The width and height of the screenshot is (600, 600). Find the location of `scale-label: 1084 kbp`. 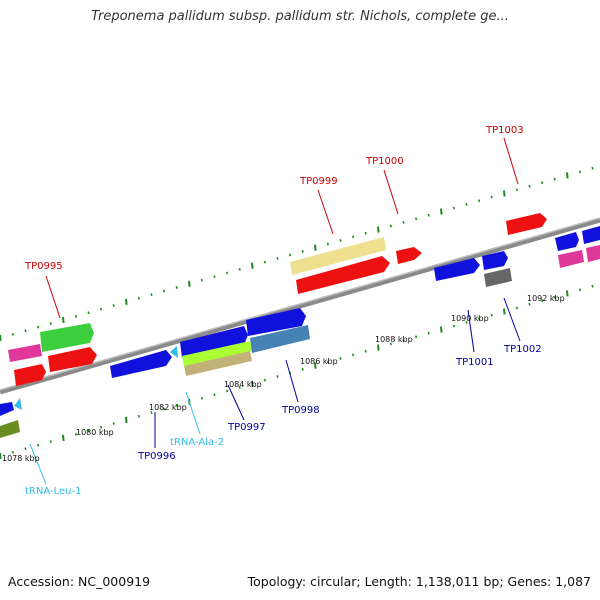

scale-label: 1084 kbp is located at coordinates (243, 384).